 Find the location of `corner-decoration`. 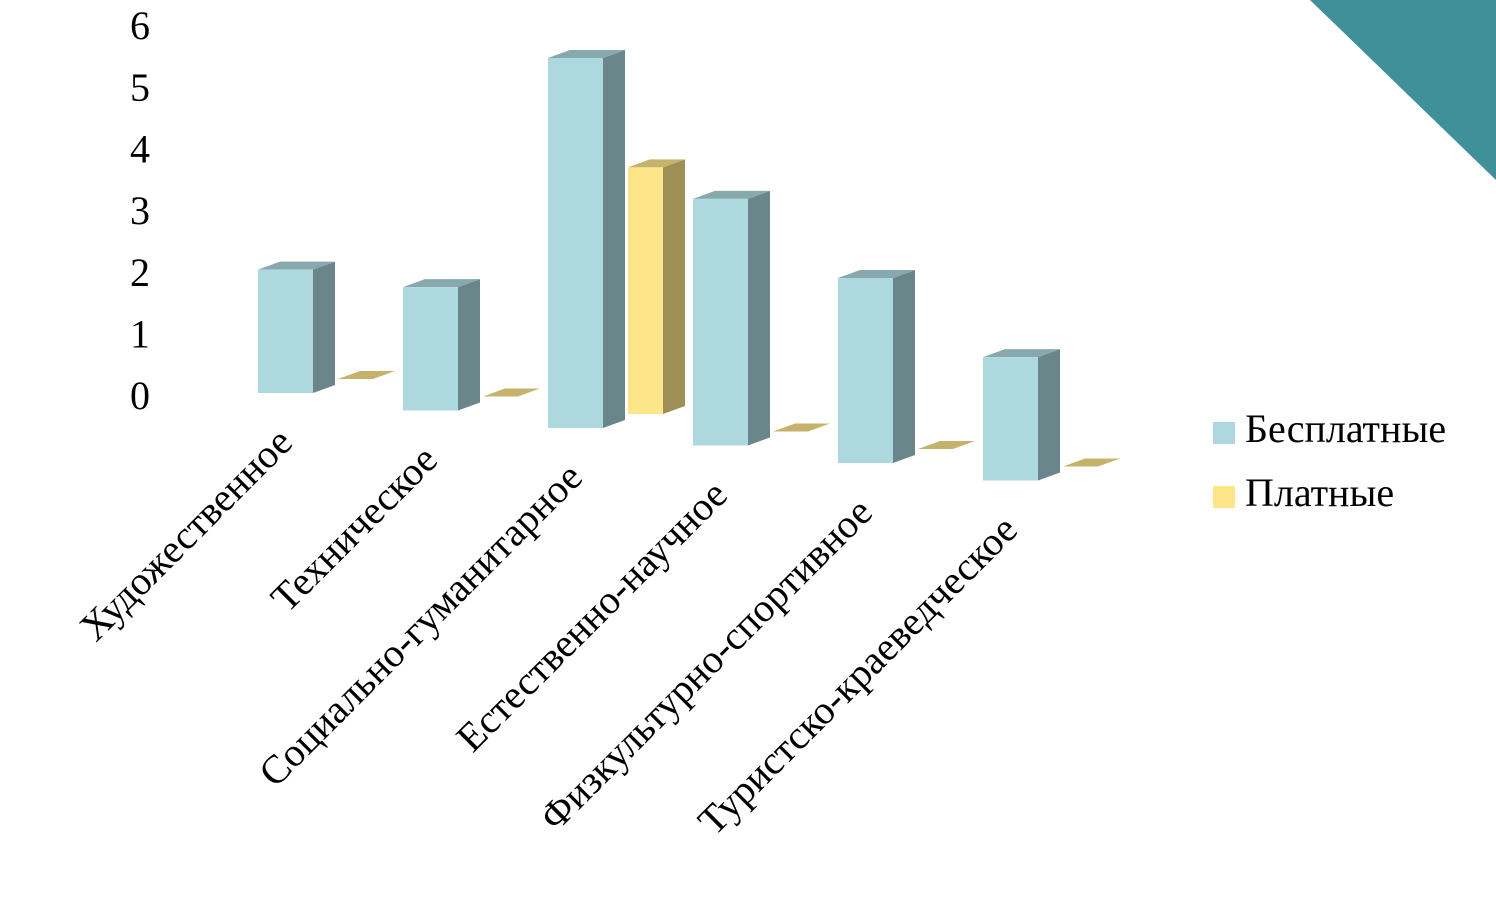

corner-decoration is located at coordinates (1403, 90).